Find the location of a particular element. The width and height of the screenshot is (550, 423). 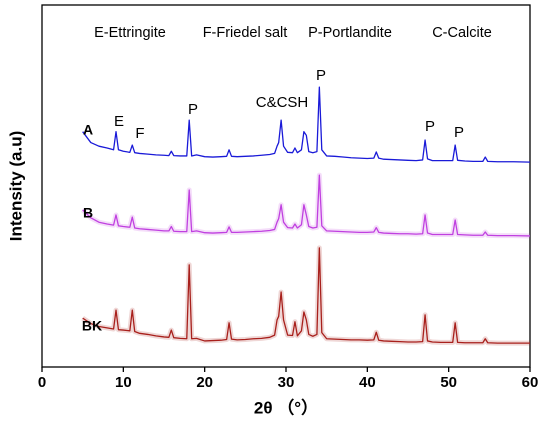

series-label: BK is located at coordinates (92, 326).